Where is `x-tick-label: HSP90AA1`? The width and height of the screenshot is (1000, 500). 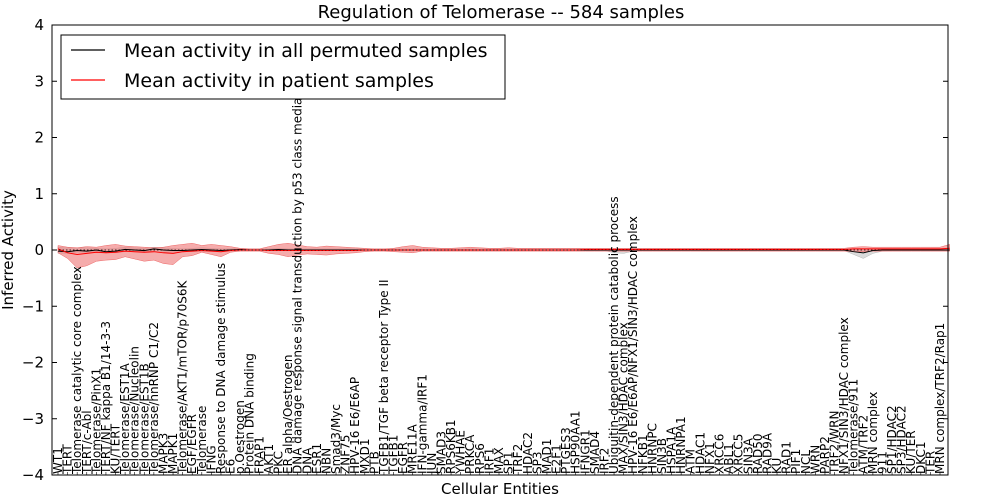 x-tick-label: HSP90AA1 is located at coordinates (576, 442).